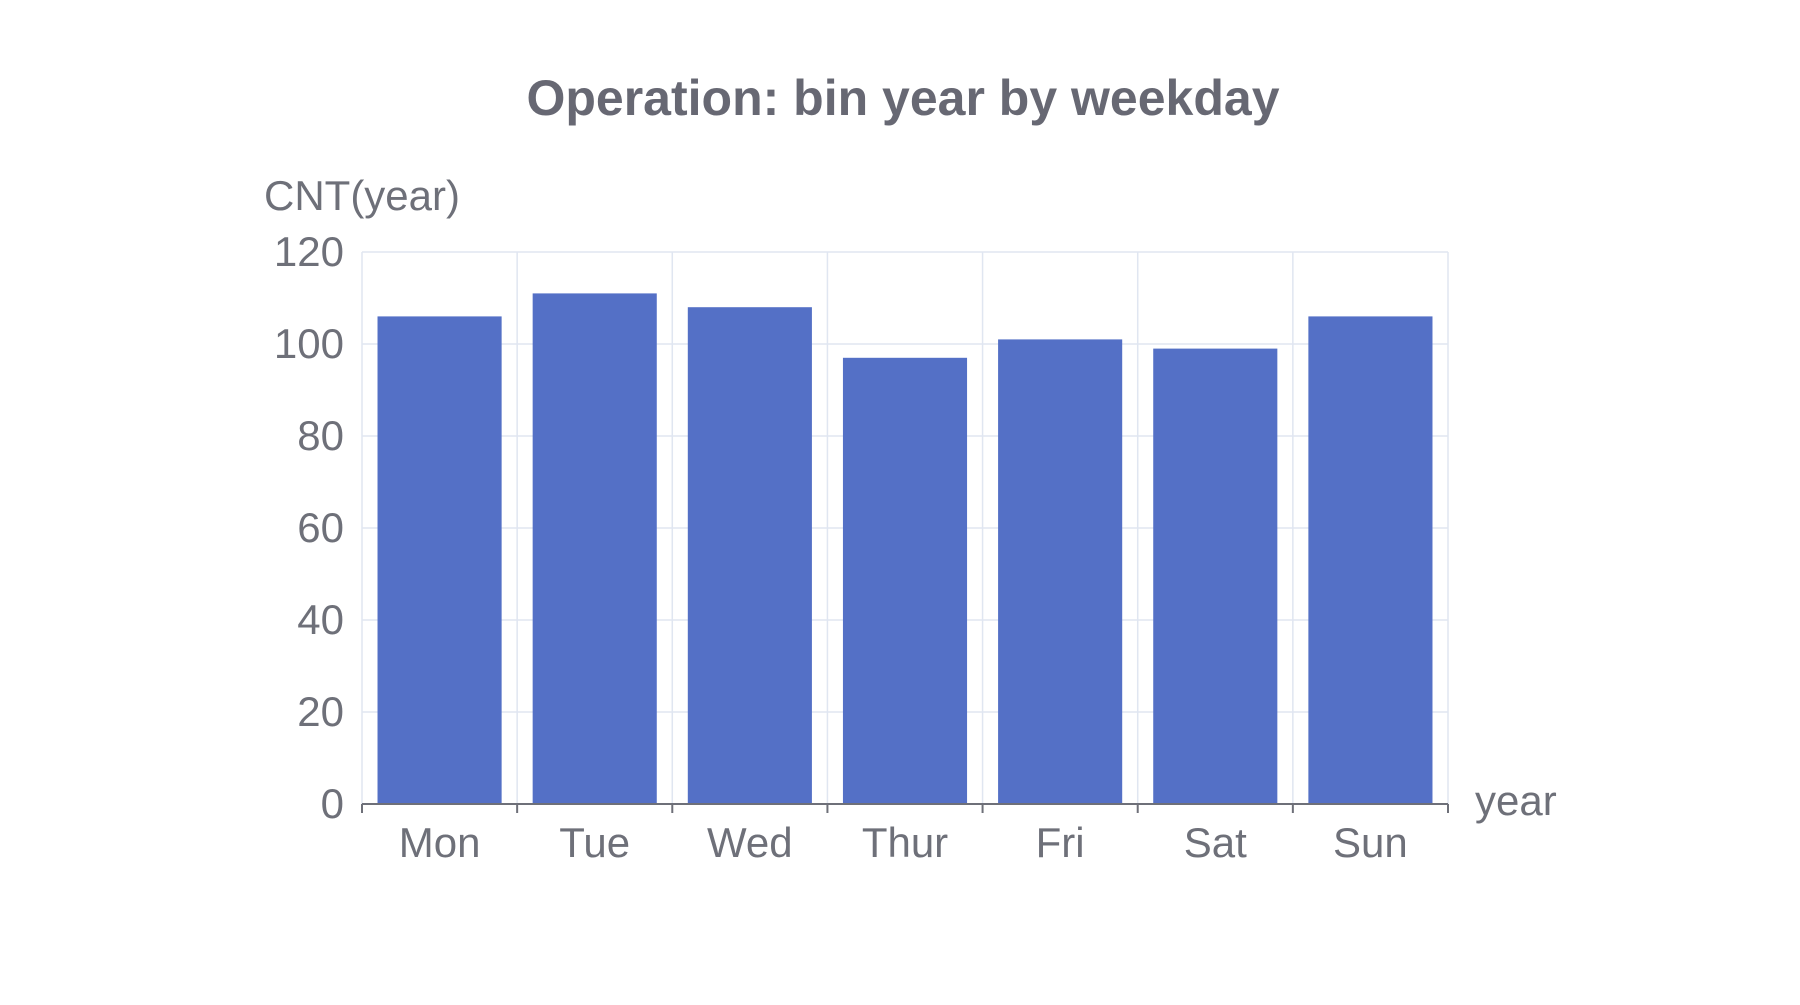  What do you see at coordinates (594, 842) in the screenshot?
I see `x-tick-label: Tue` at bounding box center [594, 842].